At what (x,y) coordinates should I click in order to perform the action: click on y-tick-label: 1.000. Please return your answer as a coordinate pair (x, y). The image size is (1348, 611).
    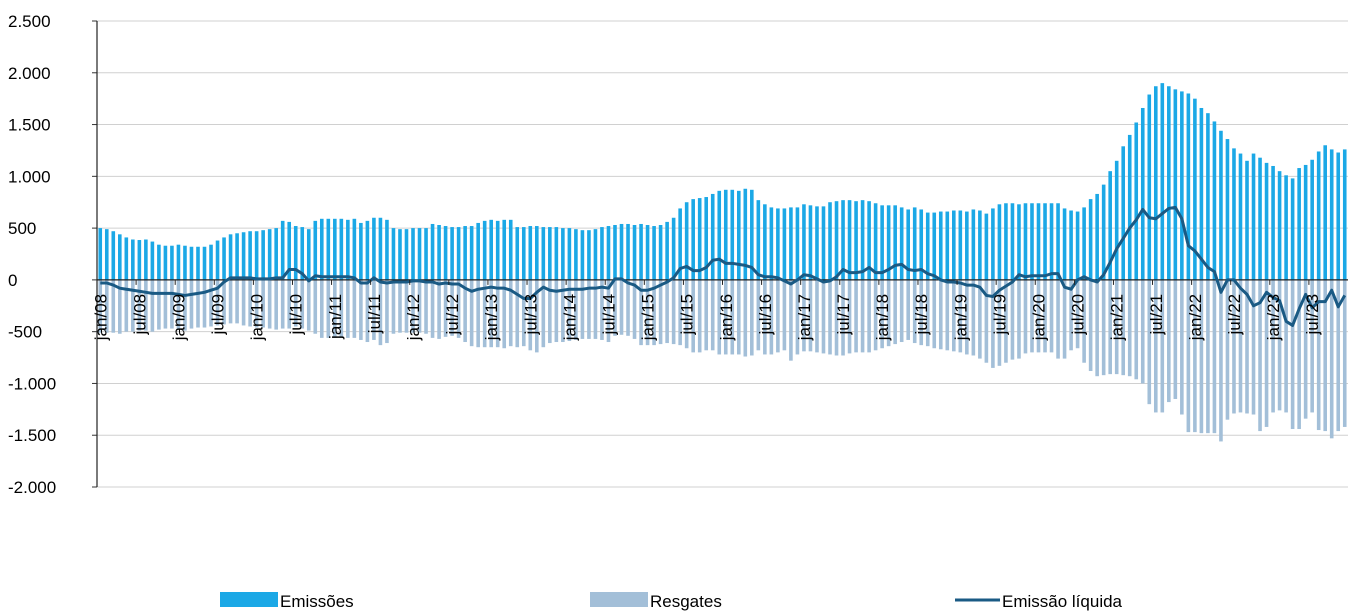
    Looking at the image, I should click on (29, 176).